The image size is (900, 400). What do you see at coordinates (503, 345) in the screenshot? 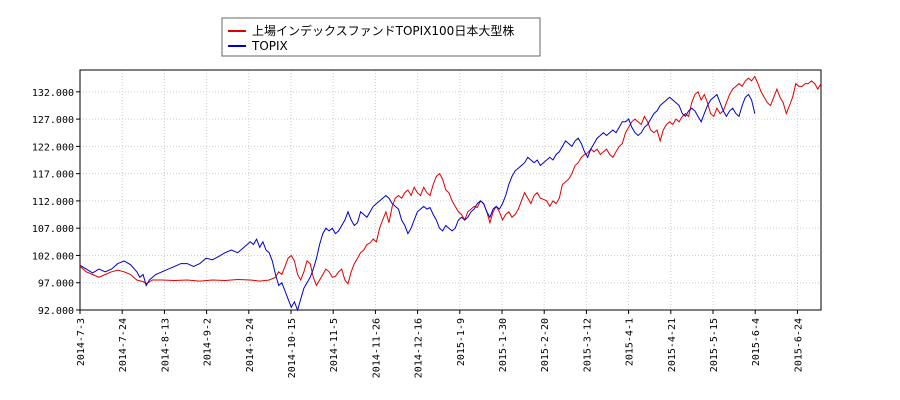
I see `x-tick-label: 2015-1-30` at bounding box center [503, 345].